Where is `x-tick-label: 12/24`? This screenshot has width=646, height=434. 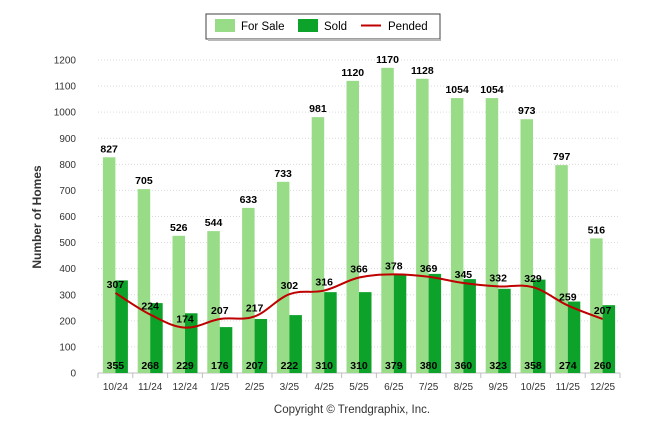 x-tick-label: 12/24 is located at coordinates (184, 387).